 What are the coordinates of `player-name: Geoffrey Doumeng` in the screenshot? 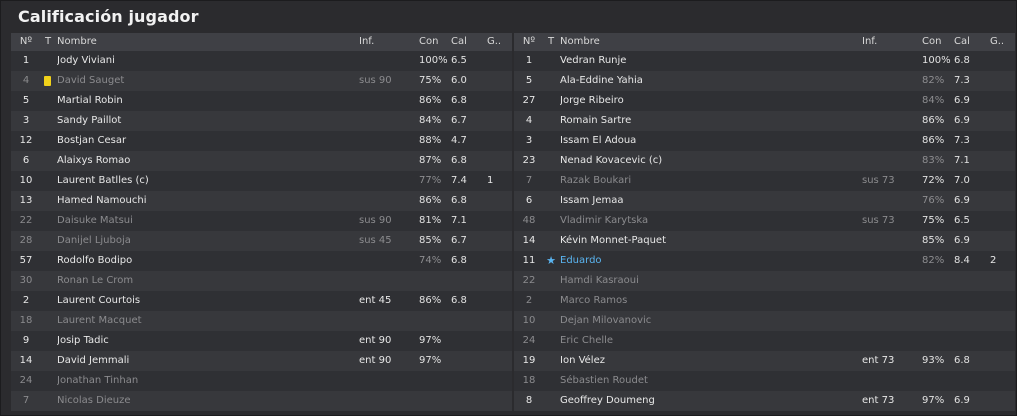 It's located at (607, 400).